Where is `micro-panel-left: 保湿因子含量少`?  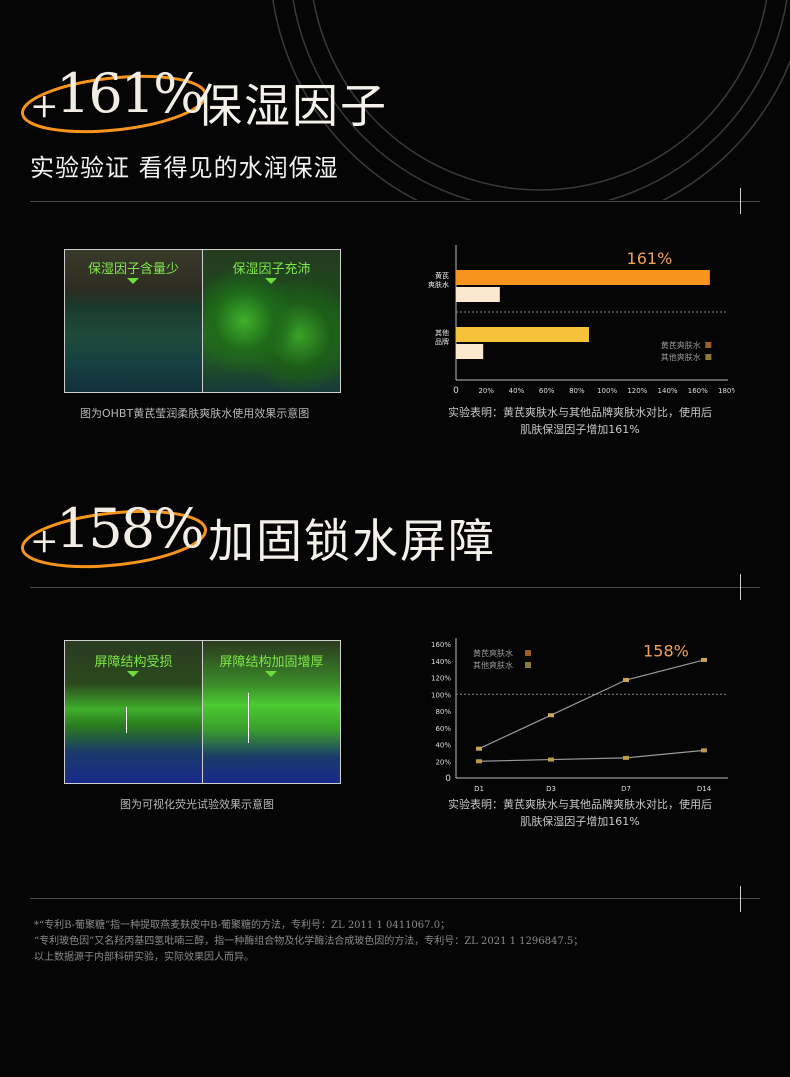
micro-panel-left: 保湿因子含量少 is located at coordinates (133, 321).